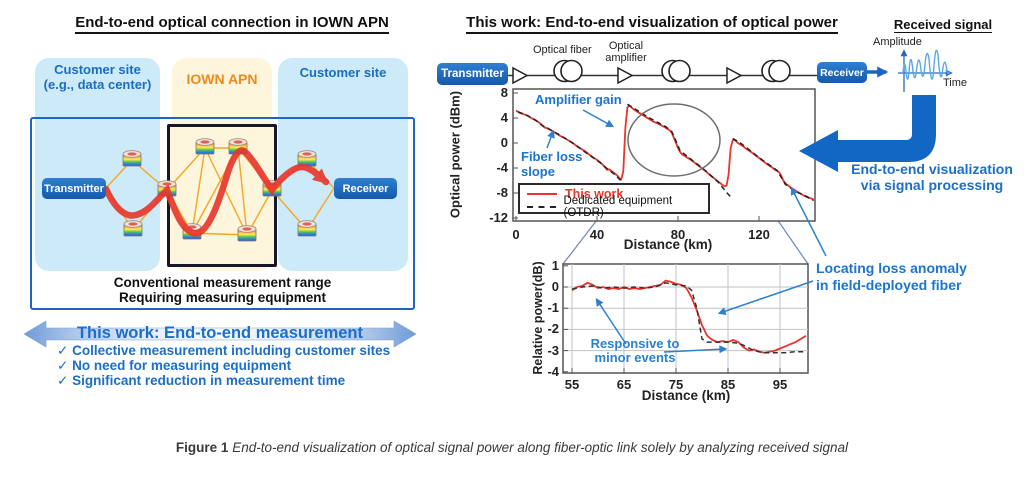 The image size is (1024, 490). I want to click on inset-chart-x-tick-label: 95, so click(780, 384).